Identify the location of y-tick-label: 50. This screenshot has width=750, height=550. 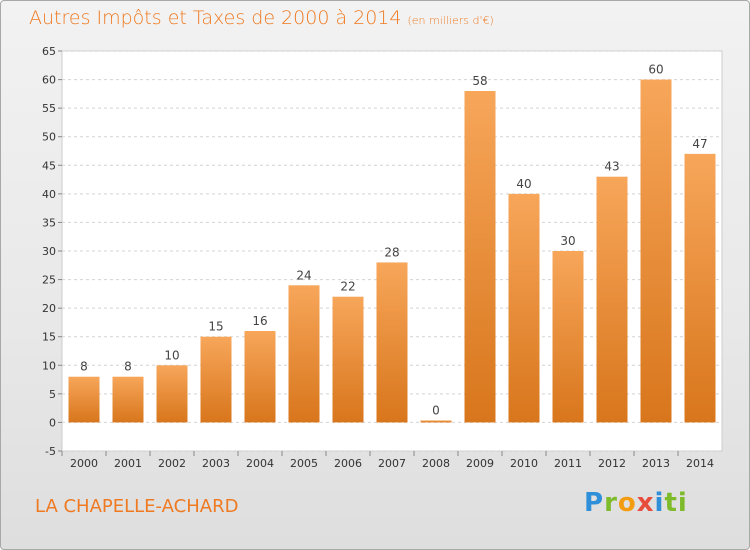
(49, 137).